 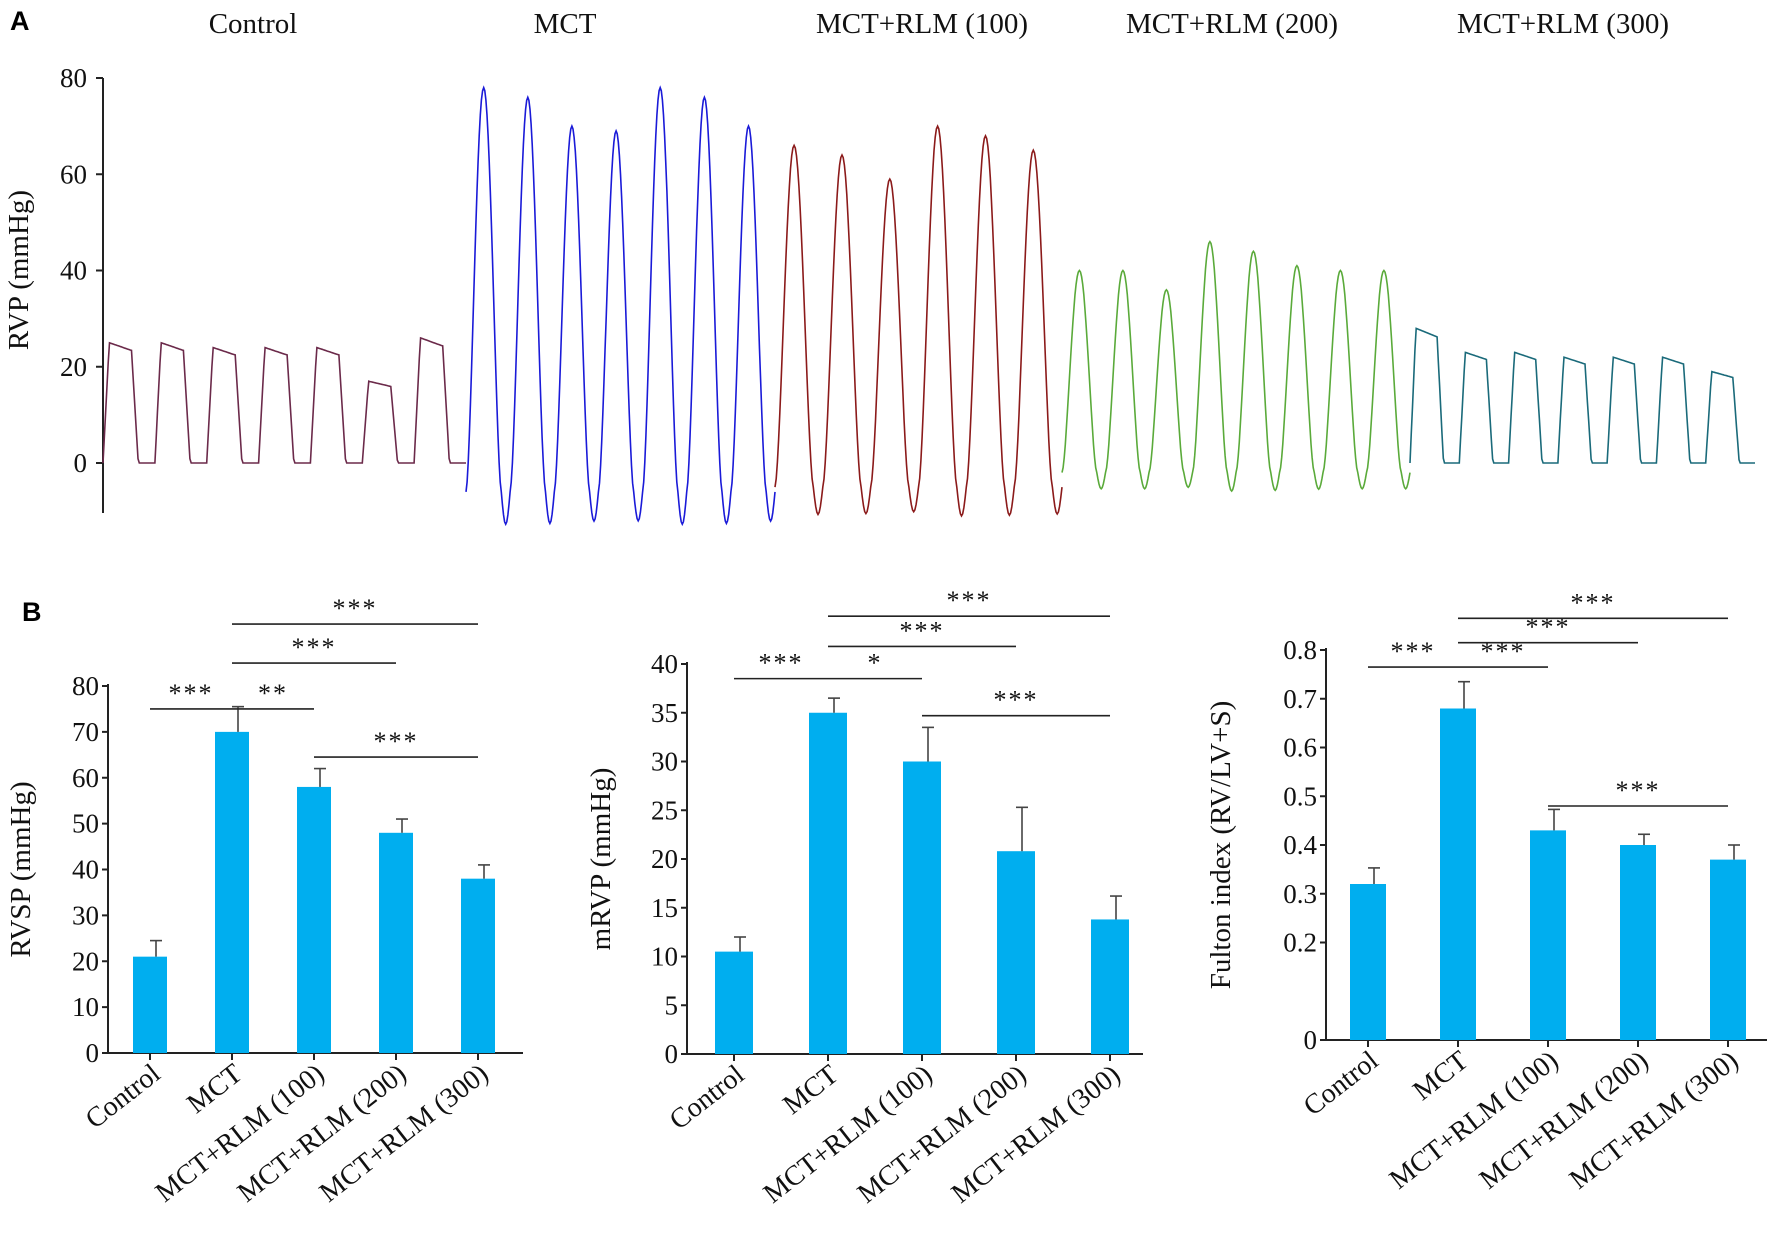 I want to click on panel-b-letter: B, so click(x=32, y=612).